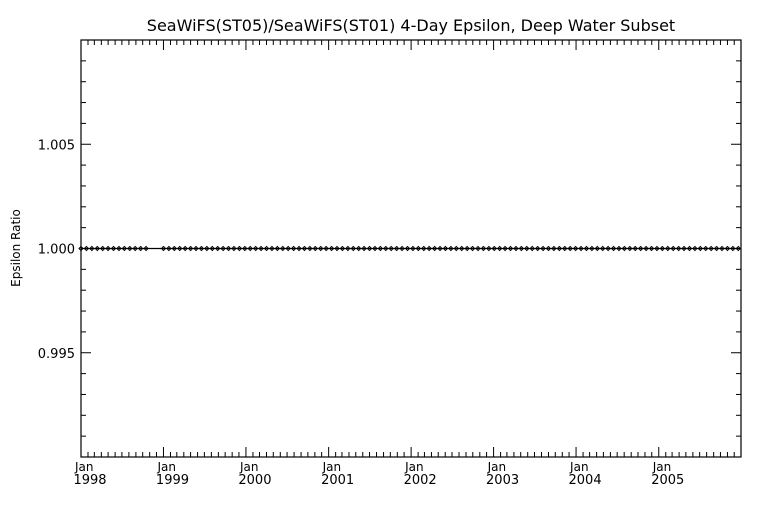 This screenshot has width=768, height=512. What do you see at coordinates (56, 250) in the screenshot?
I see `y-tick-label: 1.000` at bounding box center [56, 250].